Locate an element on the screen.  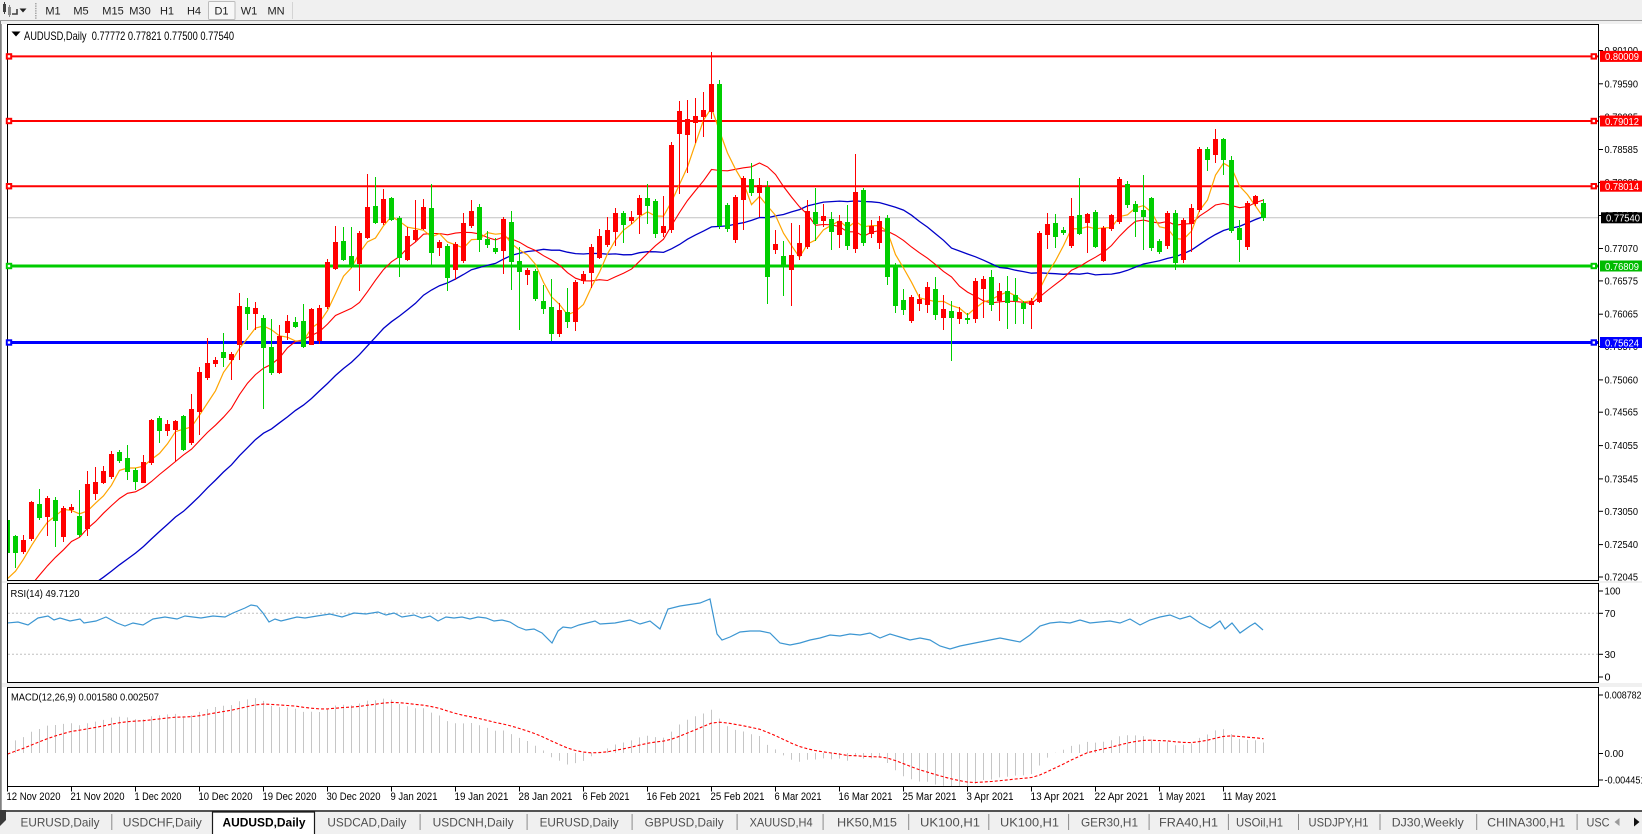
svg-text: 25 Feb 2021 is located at coordinates (738, 797).